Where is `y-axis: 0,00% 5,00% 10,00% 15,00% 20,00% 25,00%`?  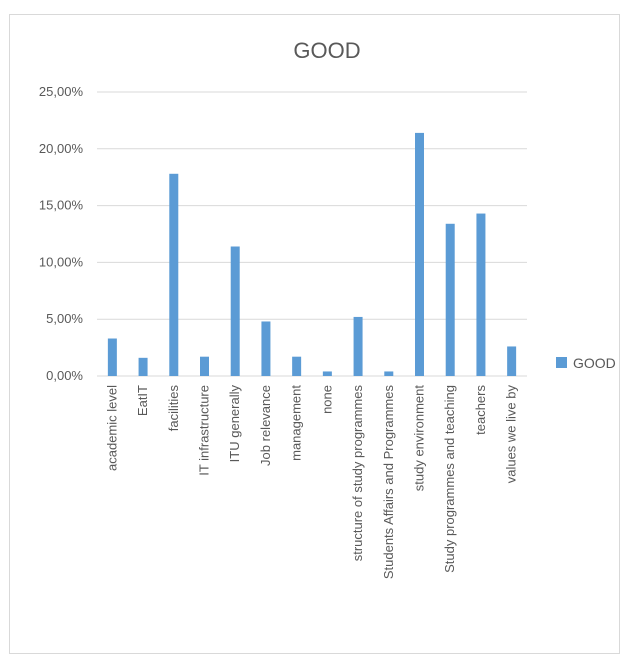
y-axis: 0,00% 5,00% 10,00% 15,00% 20,00% 25,00% is located at coordinates (61, 233).